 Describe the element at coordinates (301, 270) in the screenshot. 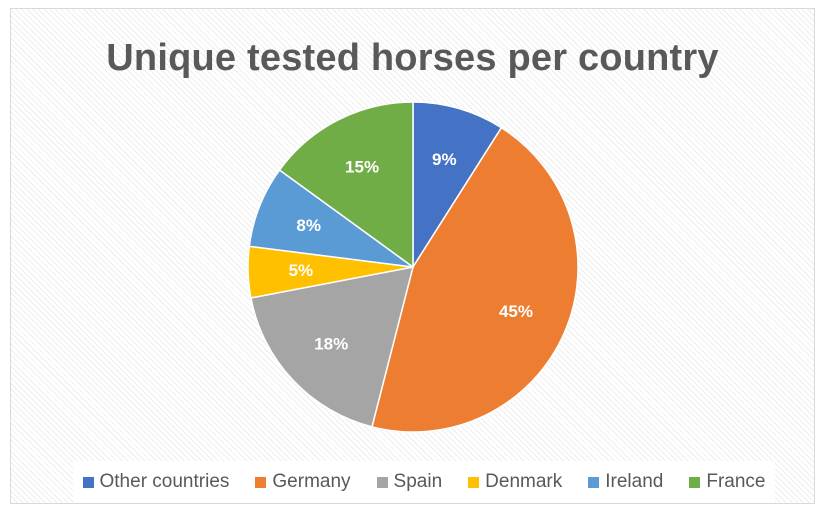

I see `data-label-denmark: 5%` at that location.